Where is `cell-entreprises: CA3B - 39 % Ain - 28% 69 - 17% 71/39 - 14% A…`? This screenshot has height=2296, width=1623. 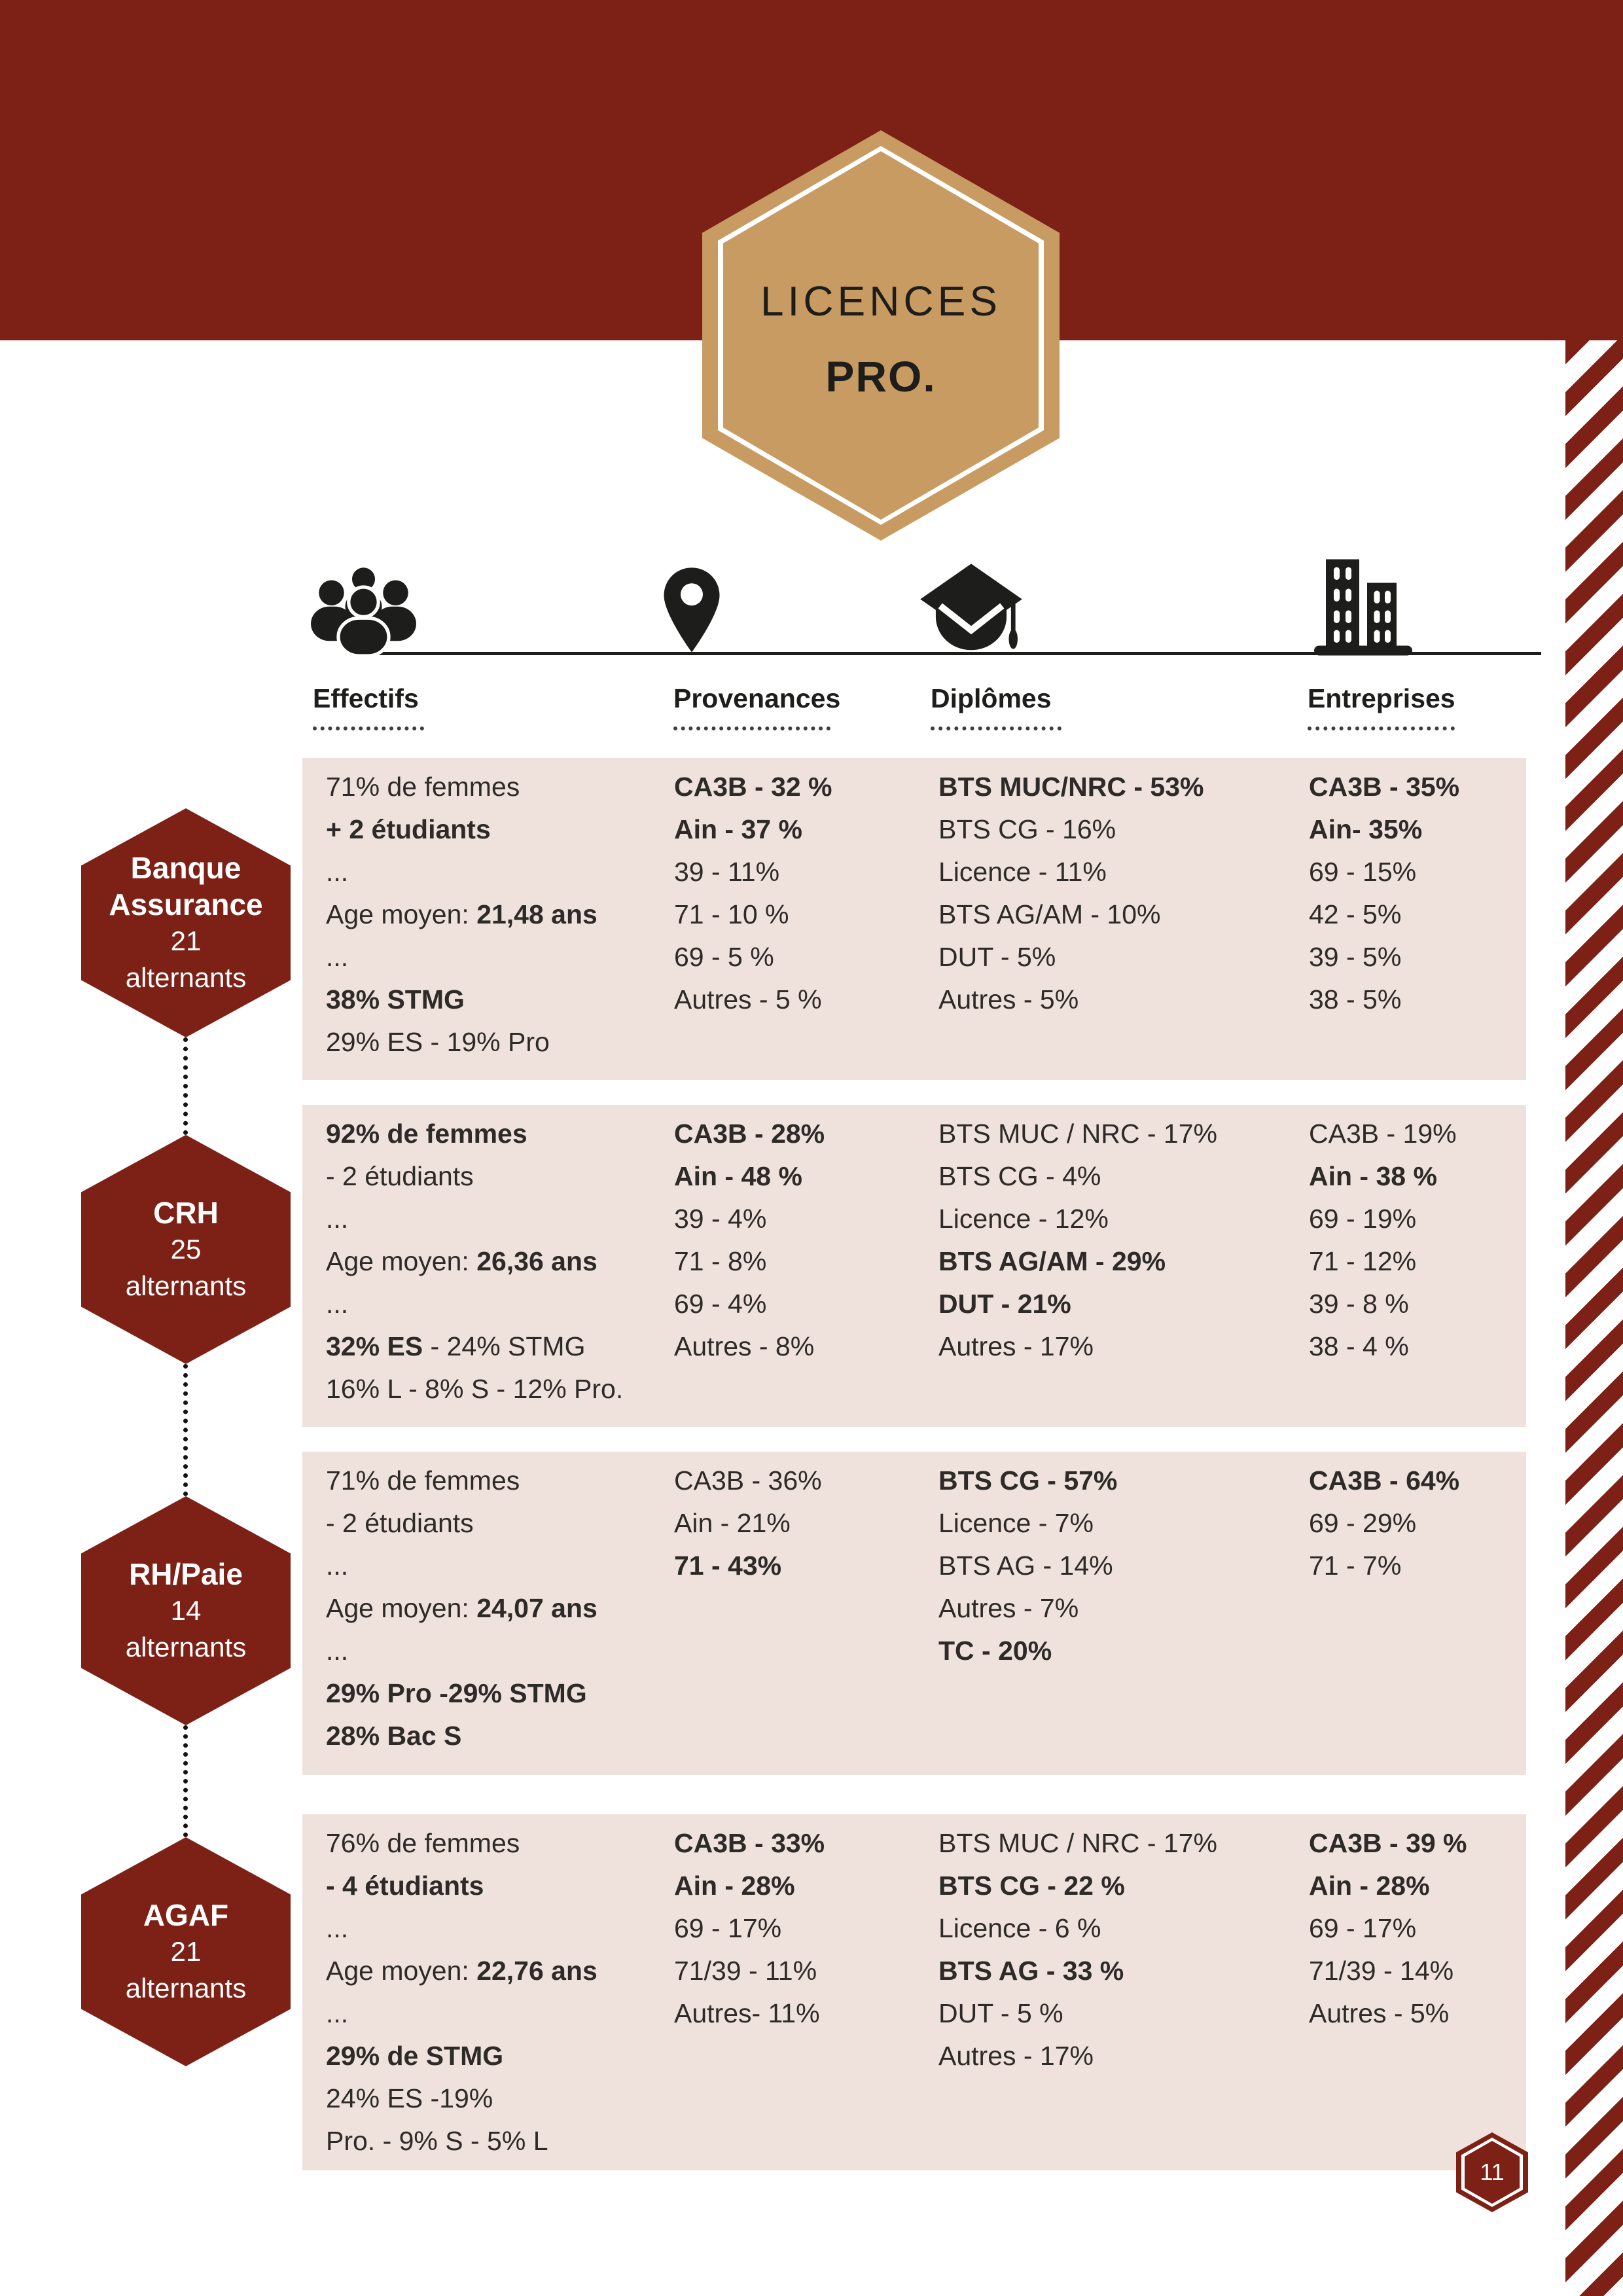 cell-entreprises: CA3B - 39 % Ain - 28% 69 - 17% 71/39 - 14% A… is located at coordinates (1388, 1928).